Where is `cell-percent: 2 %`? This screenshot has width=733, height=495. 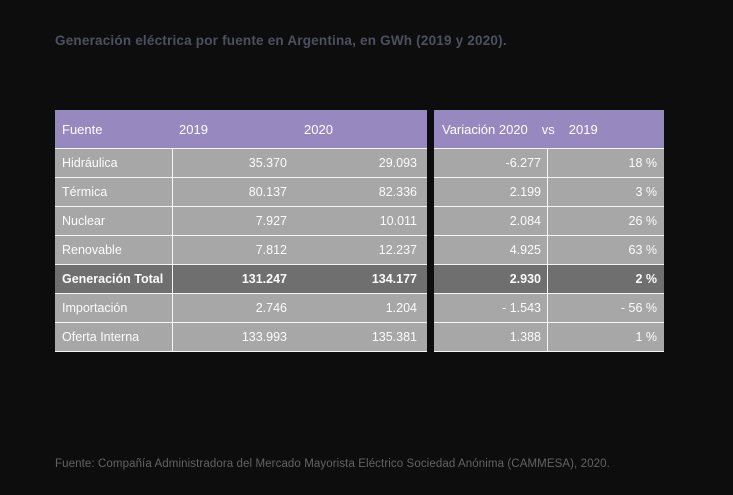 cell-percent: 2 % is located at coordinates (646, 279).